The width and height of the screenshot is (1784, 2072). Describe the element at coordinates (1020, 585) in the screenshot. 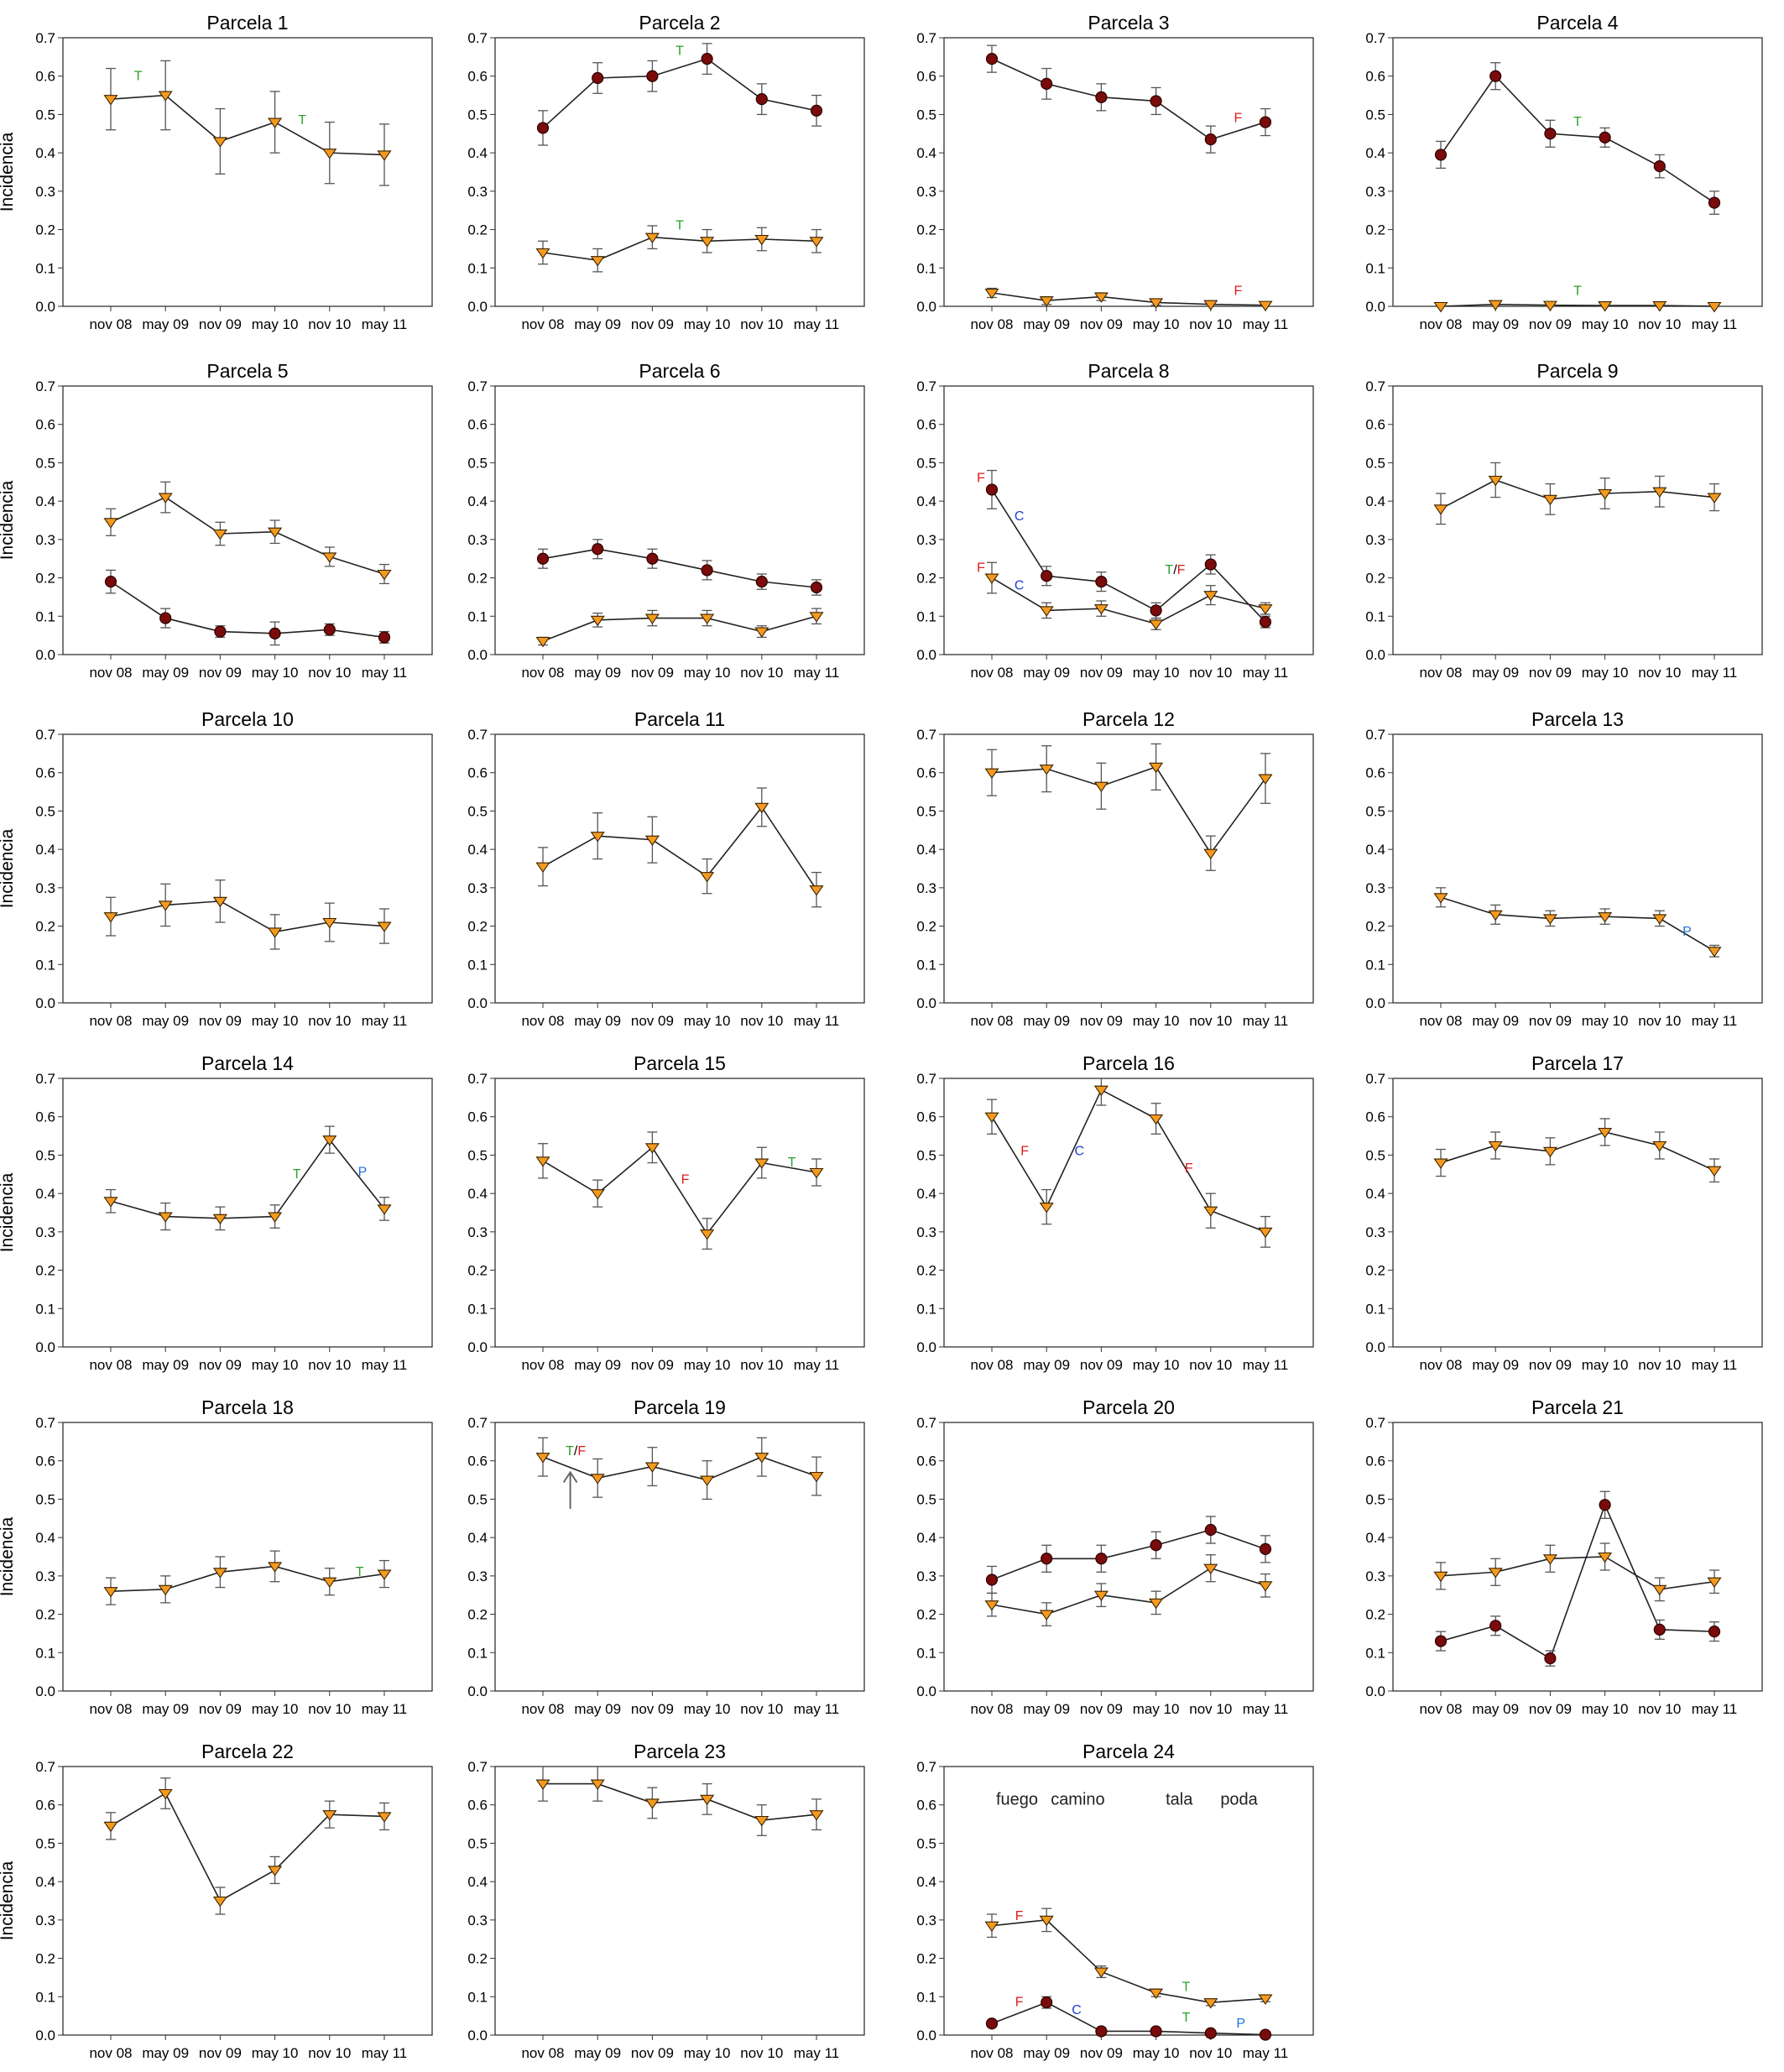

I see `event-annotation: C` at that location.